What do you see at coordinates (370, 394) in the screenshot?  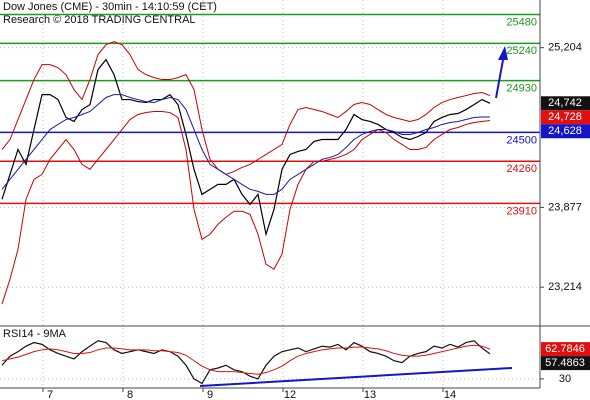 I see `x-tick-label: 13` at bounding box center [370, 394].